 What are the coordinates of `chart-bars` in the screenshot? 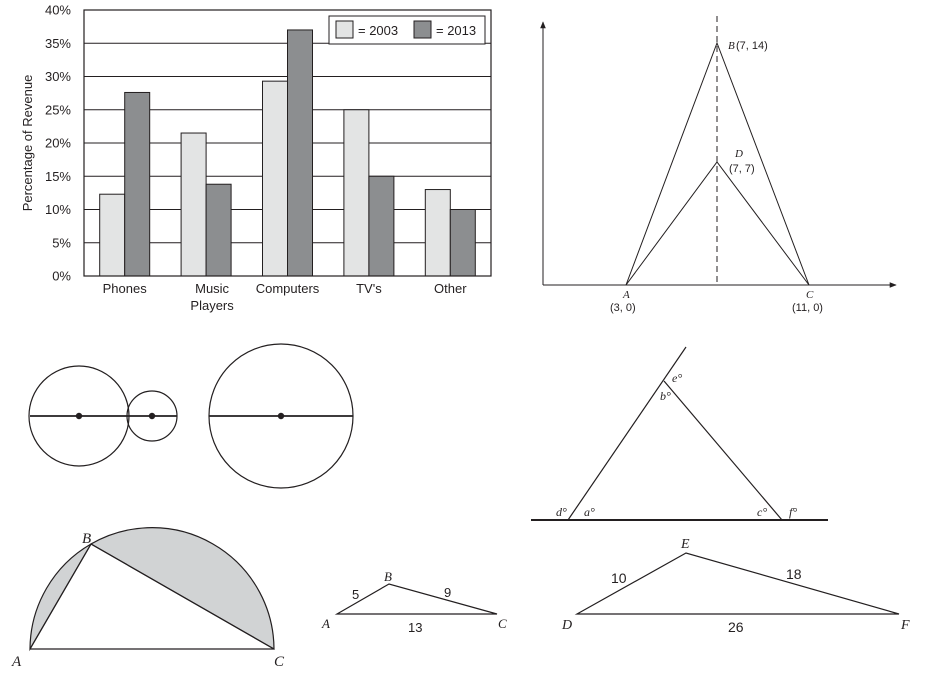 It's located at (287, 153).